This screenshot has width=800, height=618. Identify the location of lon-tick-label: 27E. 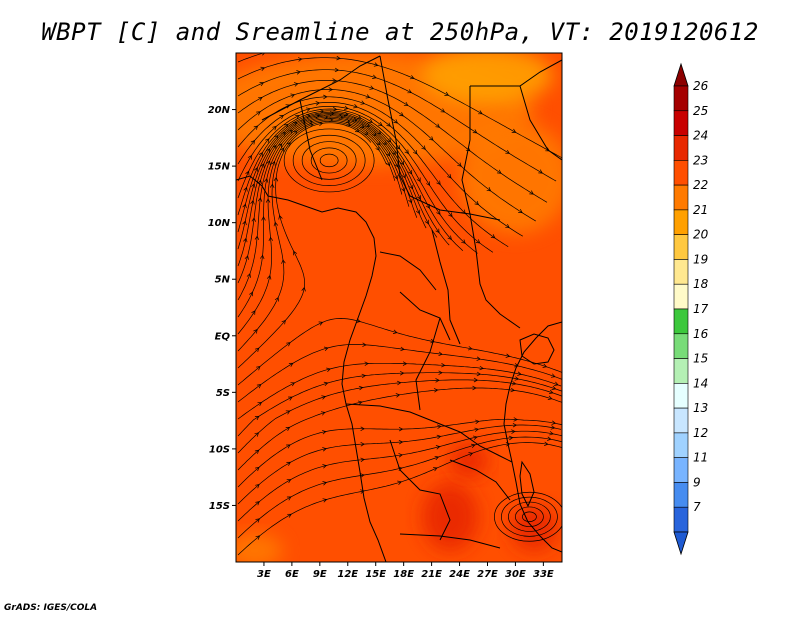
(487, 574).